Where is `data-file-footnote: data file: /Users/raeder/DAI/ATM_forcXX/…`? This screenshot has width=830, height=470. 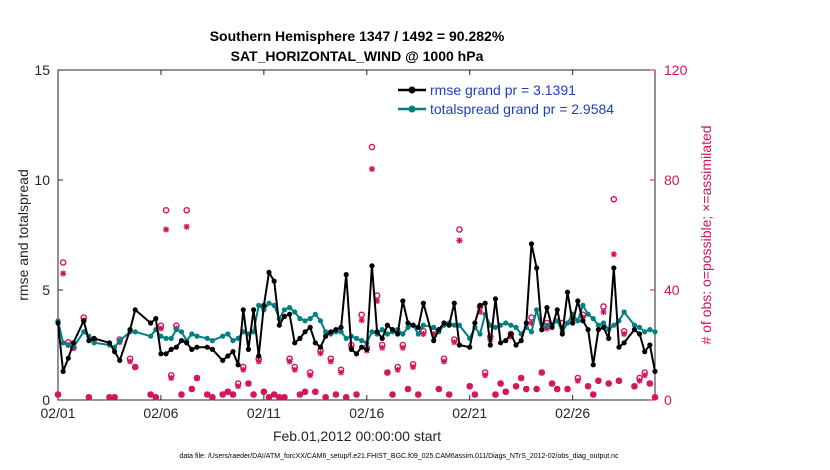
data-file-footnote: data file: /Users/raeder/DAI/ATM_forcXX/… is located at coordinates (399, 456).